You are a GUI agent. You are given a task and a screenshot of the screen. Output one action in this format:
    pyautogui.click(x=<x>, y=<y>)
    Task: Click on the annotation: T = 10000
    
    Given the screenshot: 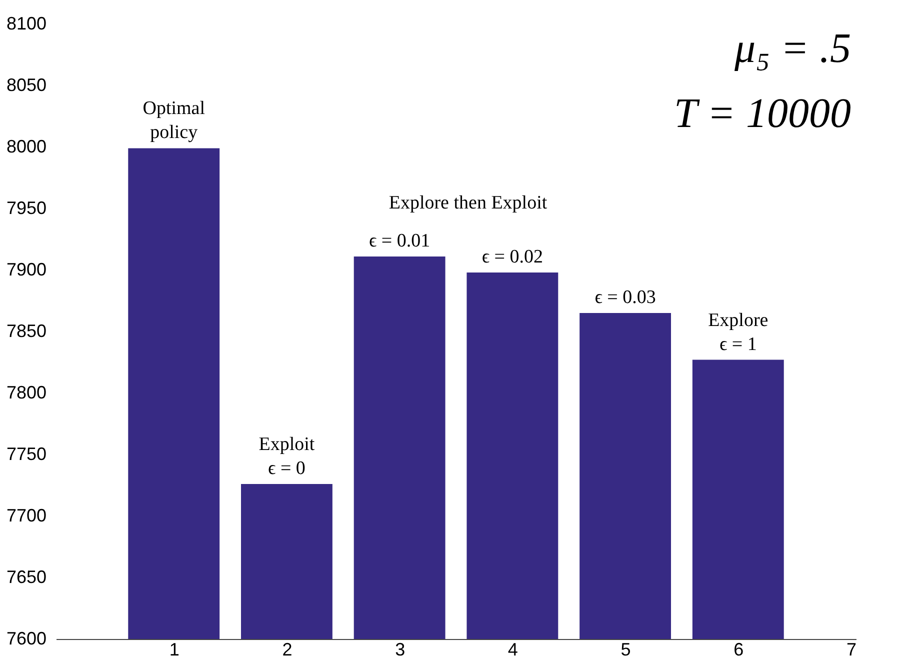 What is the action you would take?
    pyautogui.click(x=762, y=114)
    